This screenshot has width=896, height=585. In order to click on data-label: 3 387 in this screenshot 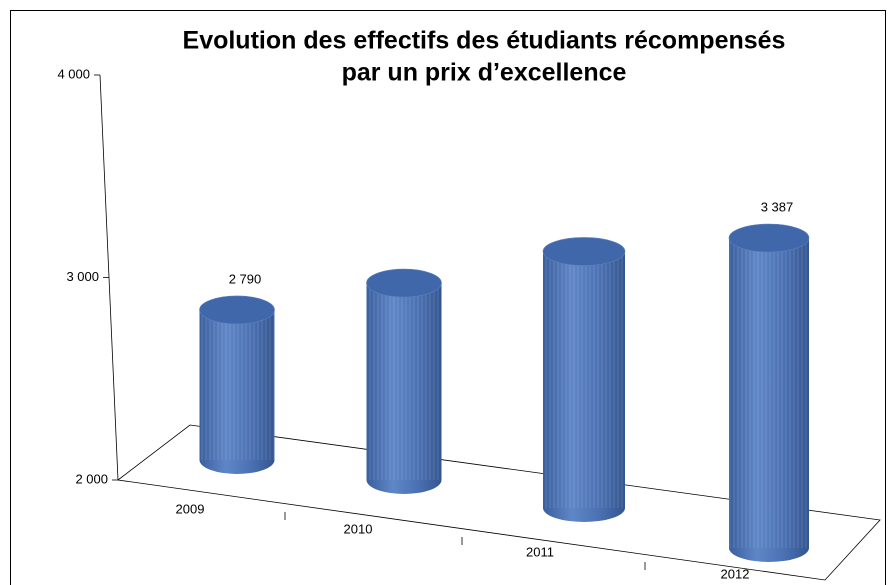, I will do `click(777, 206)`.